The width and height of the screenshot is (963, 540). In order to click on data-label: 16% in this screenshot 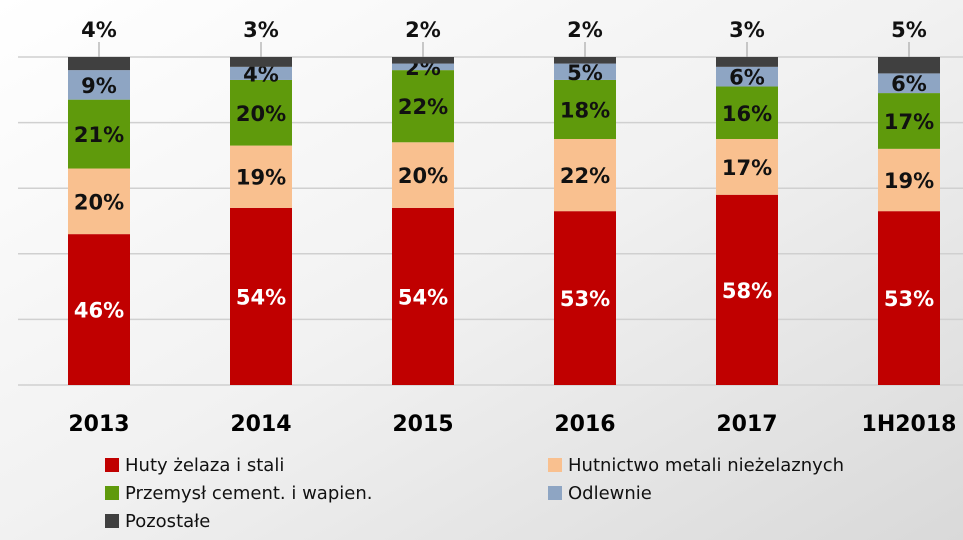, I will do `click(747, 114)`.